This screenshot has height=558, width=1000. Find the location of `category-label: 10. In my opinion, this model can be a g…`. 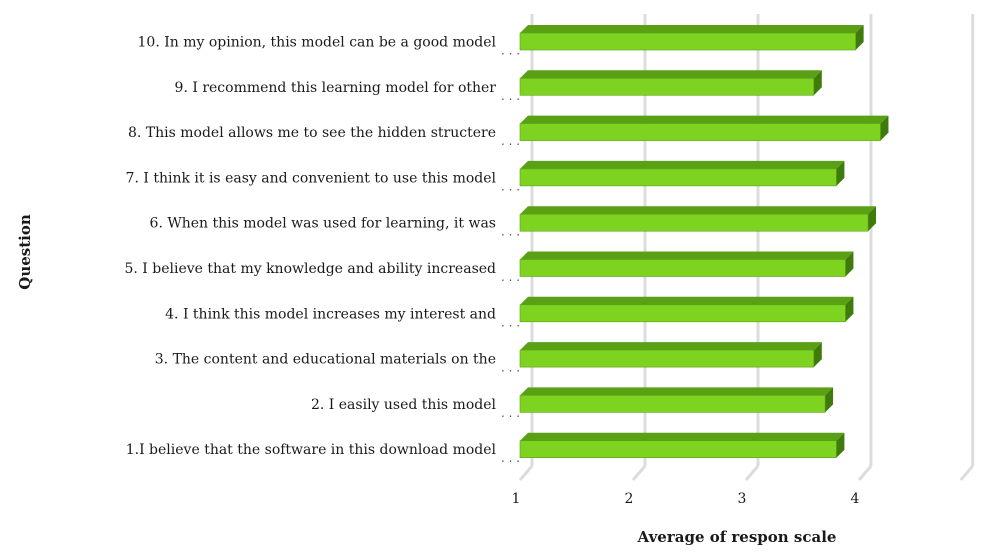

category-label: 10. In my opinion, this model can be a g… is located at coordinates (317, 43).